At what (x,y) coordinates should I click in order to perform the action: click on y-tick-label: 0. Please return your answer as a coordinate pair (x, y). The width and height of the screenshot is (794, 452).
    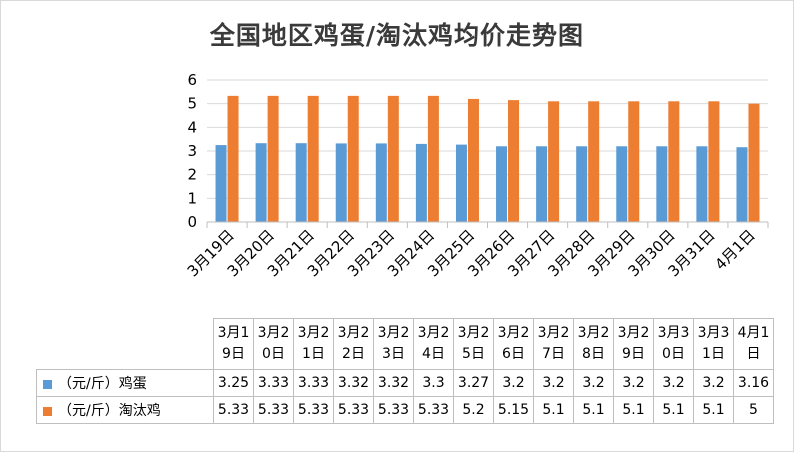
    Looking at the image, I should click on (192, 222).